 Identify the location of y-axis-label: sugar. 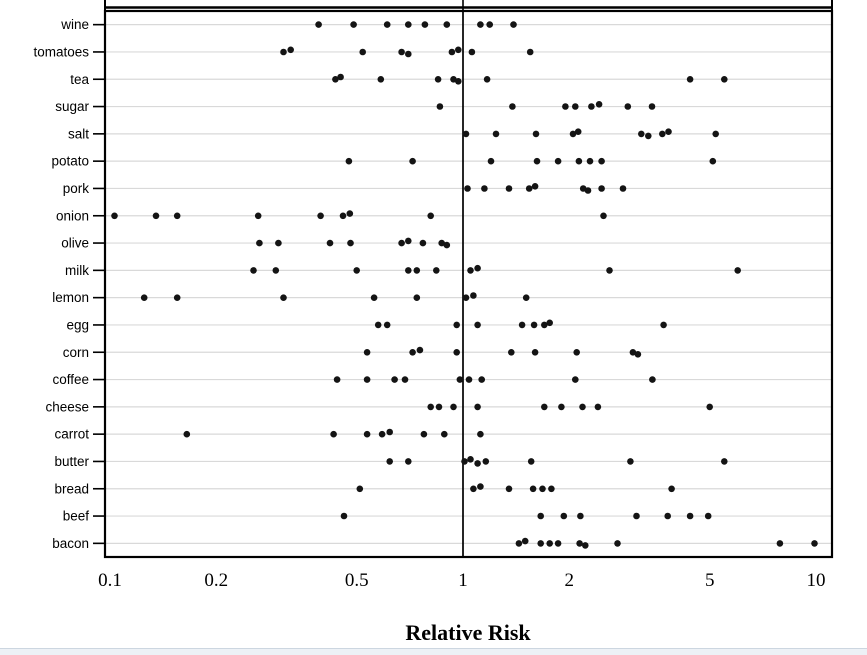
(72, 106).